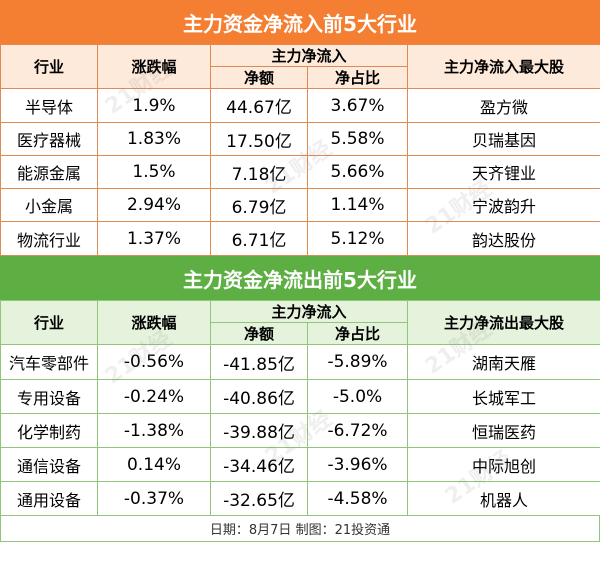  I want to click on amount-cell: 44.67亿, so click(259, 105).